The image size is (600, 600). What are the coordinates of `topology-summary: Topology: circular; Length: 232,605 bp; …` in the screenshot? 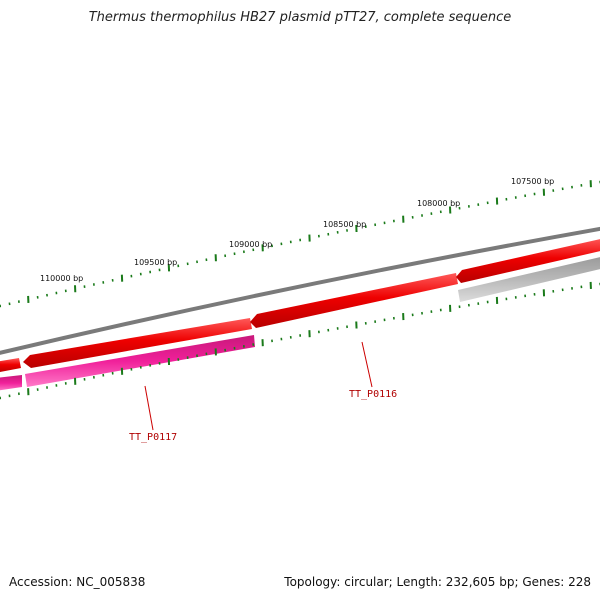 It's located at (437, 582).